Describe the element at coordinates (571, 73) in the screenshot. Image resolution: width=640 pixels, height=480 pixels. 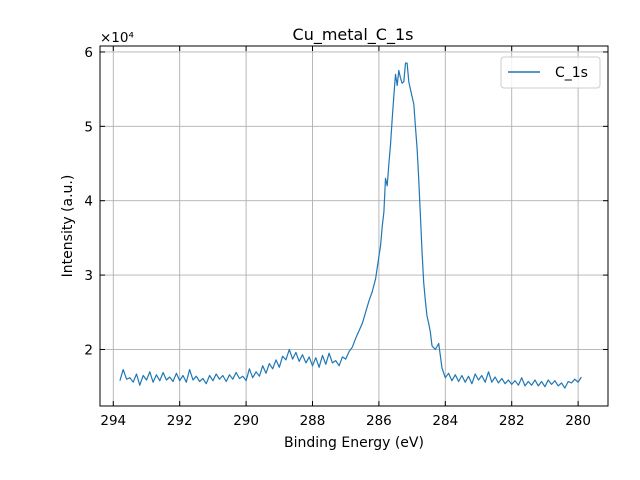
I see `legend-label-c-1s: C_1s` at that location.